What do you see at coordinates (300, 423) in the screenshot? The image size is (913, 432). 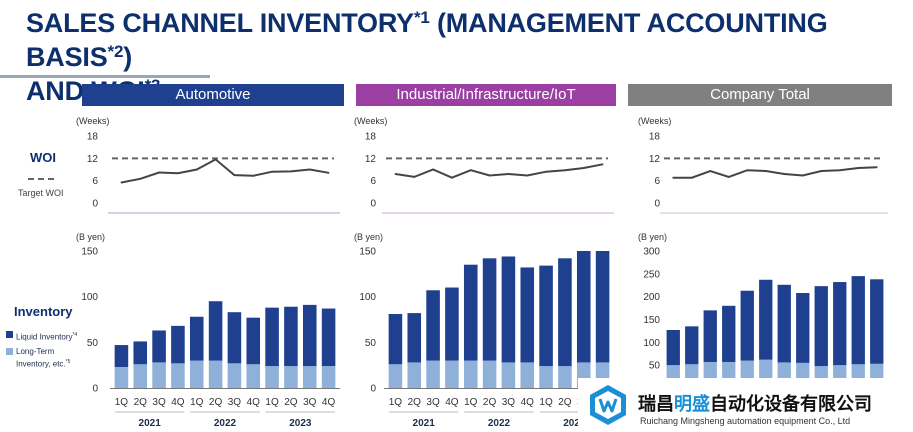 I see `xtick-year-0-2: 2023` at bounding box center [300, 423].